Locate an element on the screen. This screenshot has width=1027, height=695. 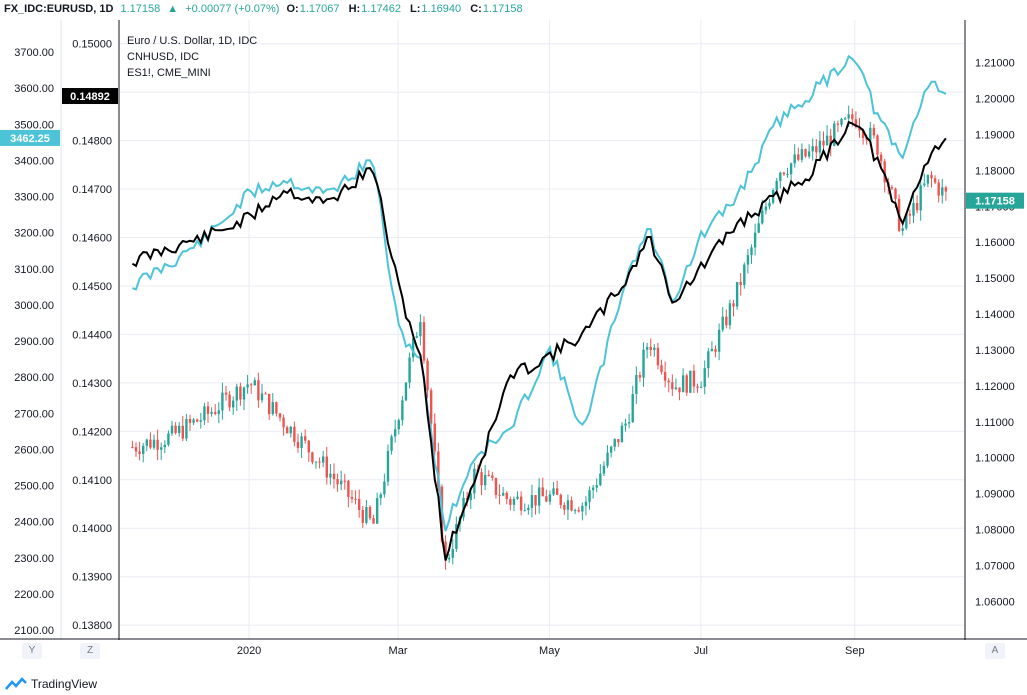
cnh-tick-label: 0.14400 is located at coordinates (92, 335).